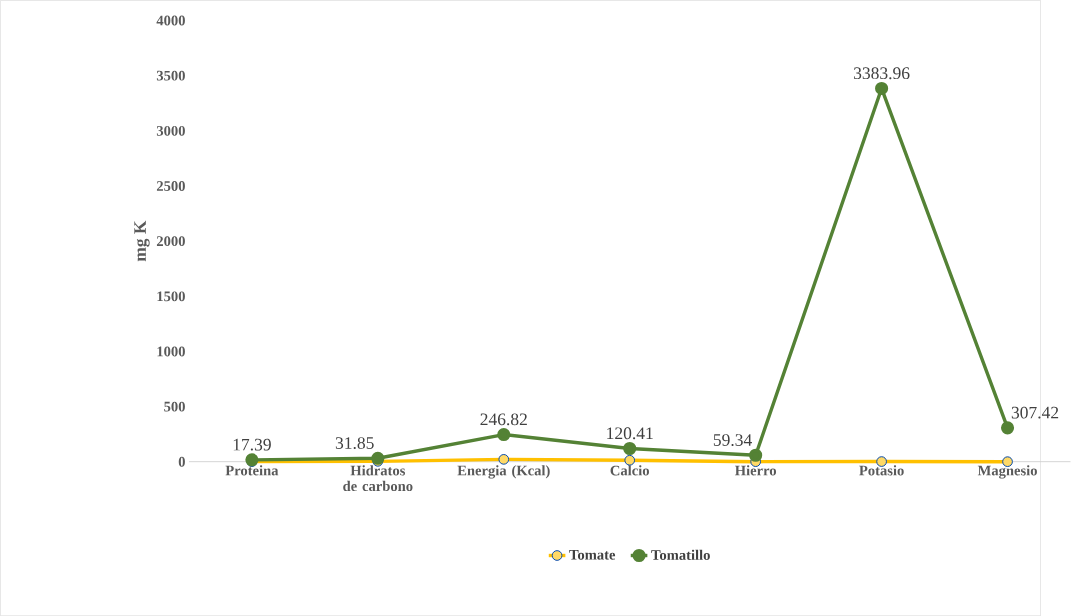 The width and height of the screenshot is (1071, 616). I want to click on data-label: 59.34, so click(732, 440).